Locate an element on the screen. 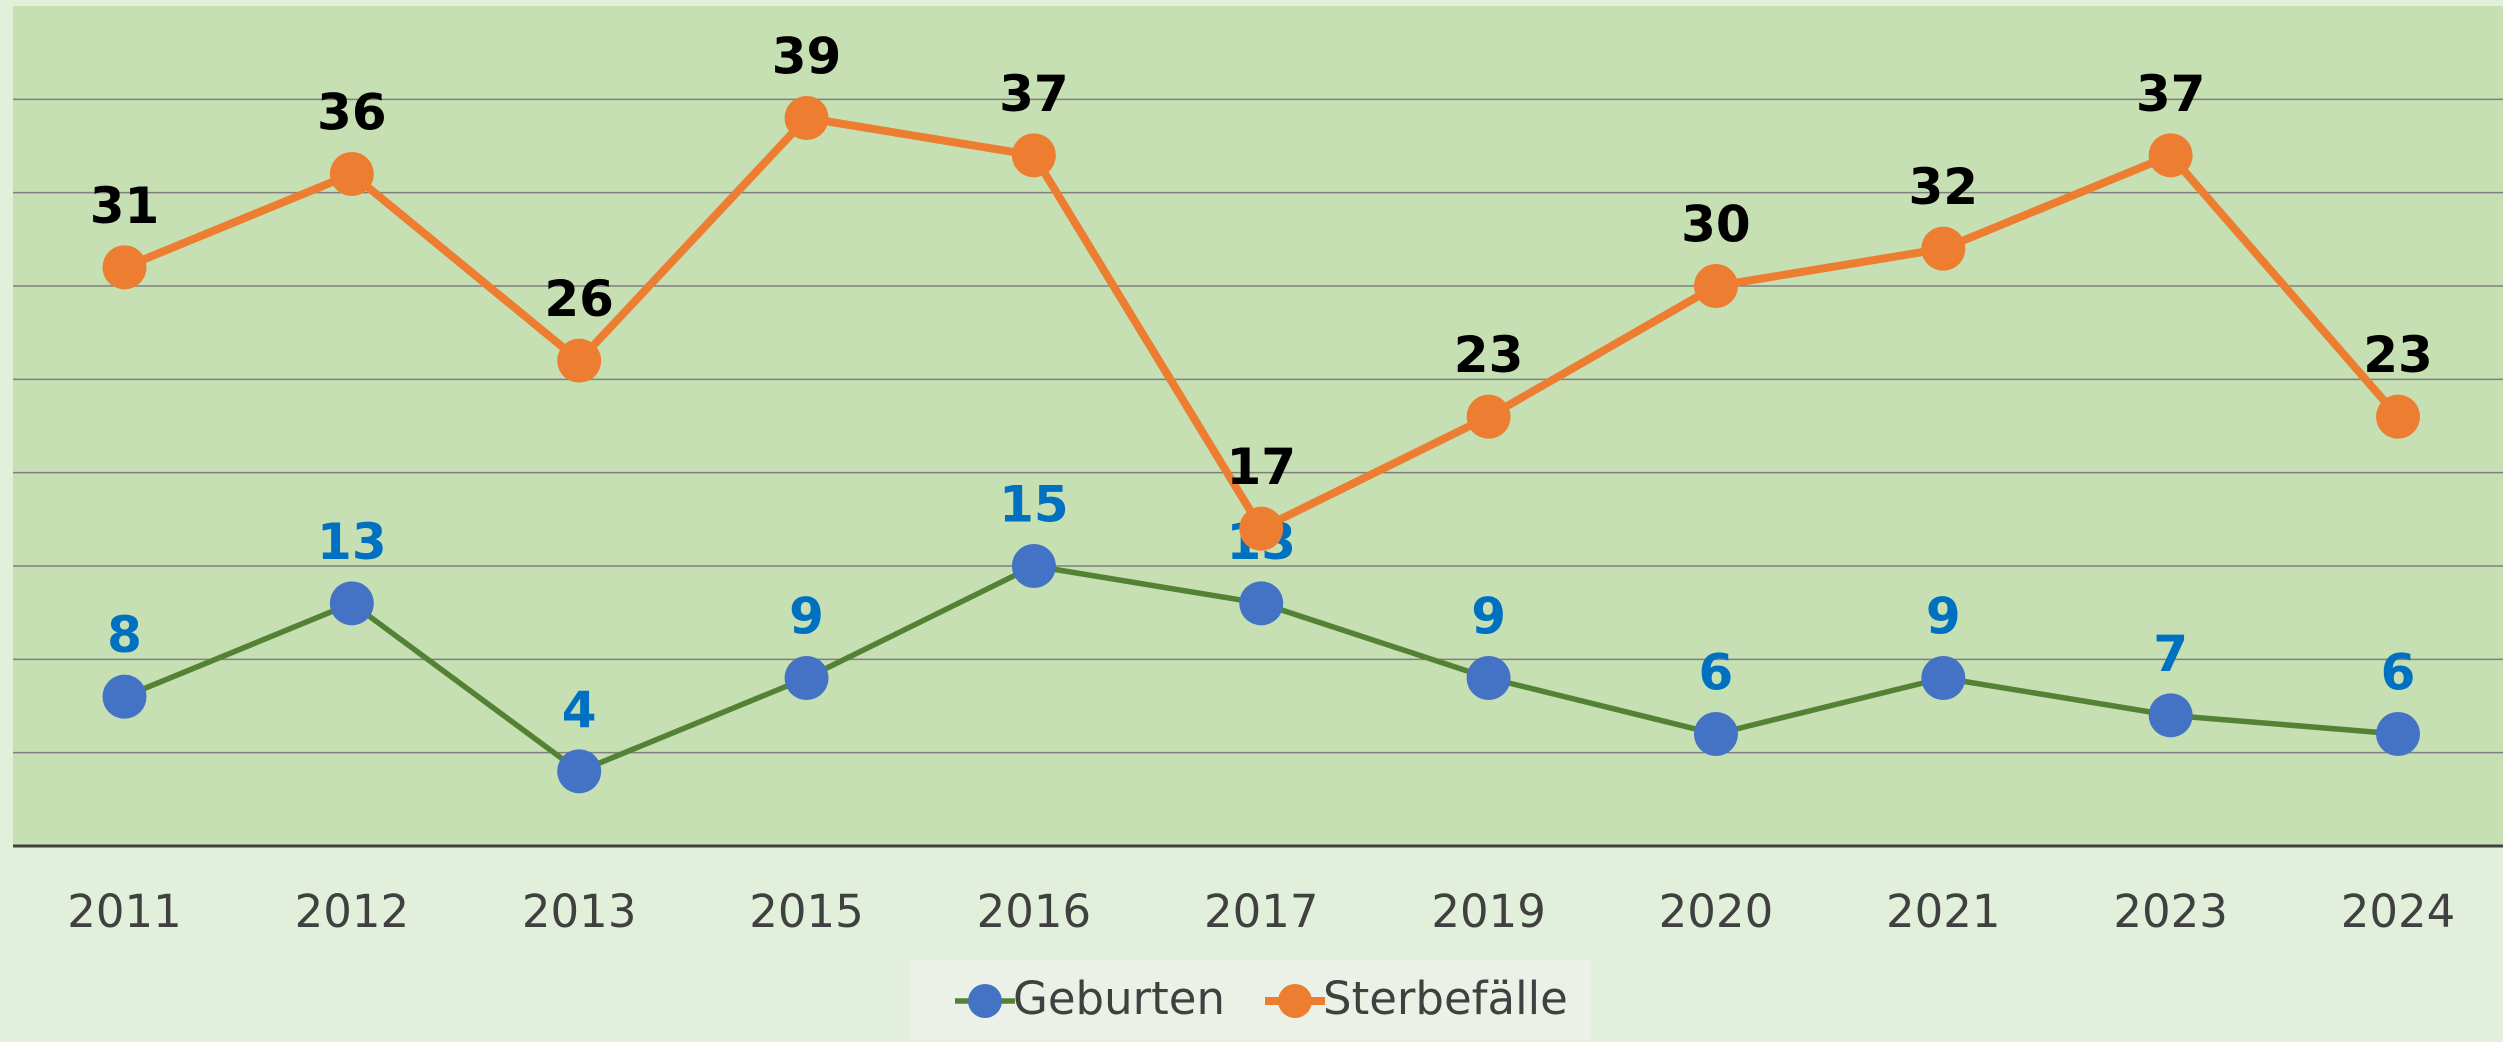 The height and width of the screenshot is (1042, 2503). x-tick-label: 2015 is located at coordinates (806, 911).